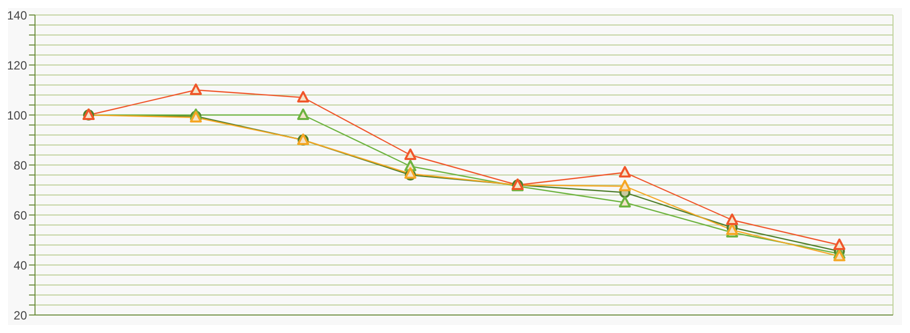 The image size is (910, 333). What do you see at coordinates (17, 65) in the screenshot?
I see `y-tick-label: 120` at bounding box center [17, 65].